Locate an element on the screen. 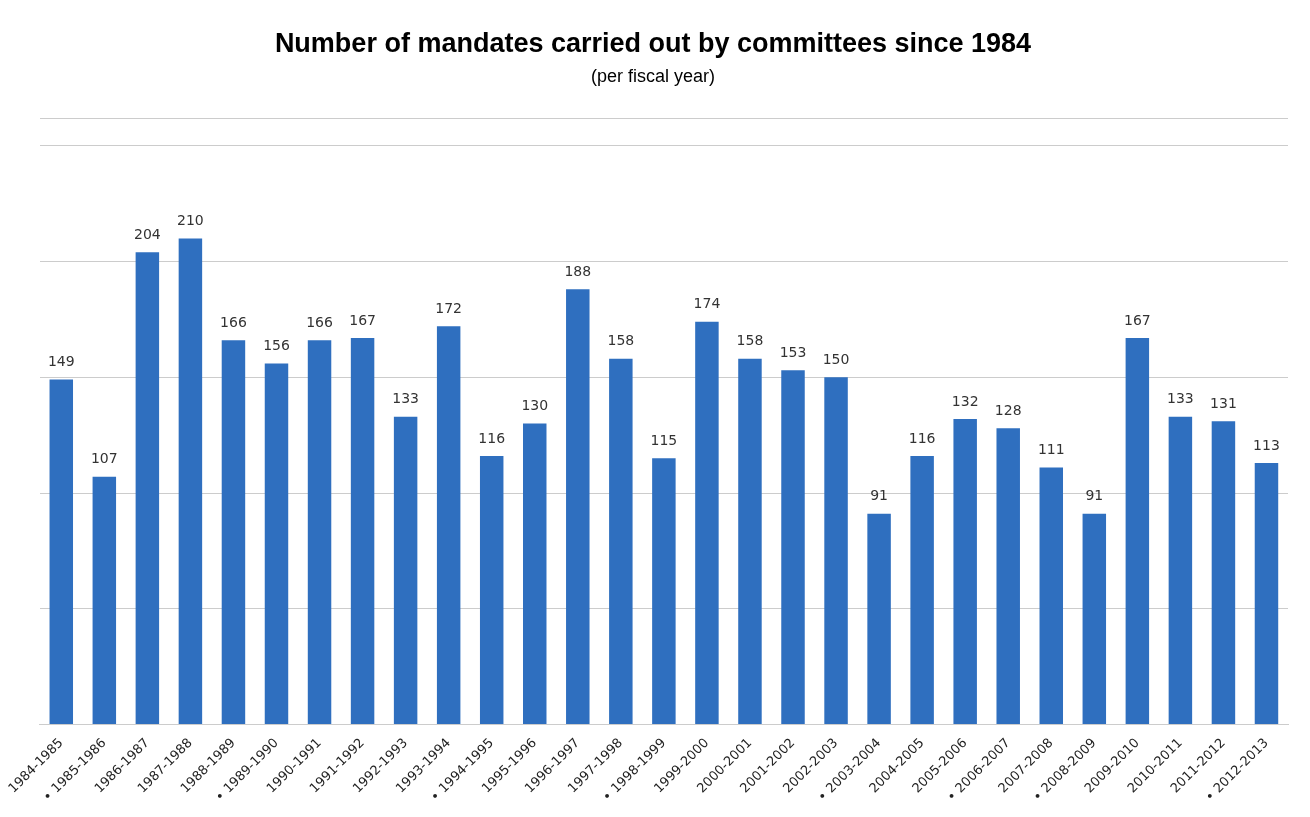 The image size is (1310, 817). data-label: 204 is located at coordinates (147, 233).